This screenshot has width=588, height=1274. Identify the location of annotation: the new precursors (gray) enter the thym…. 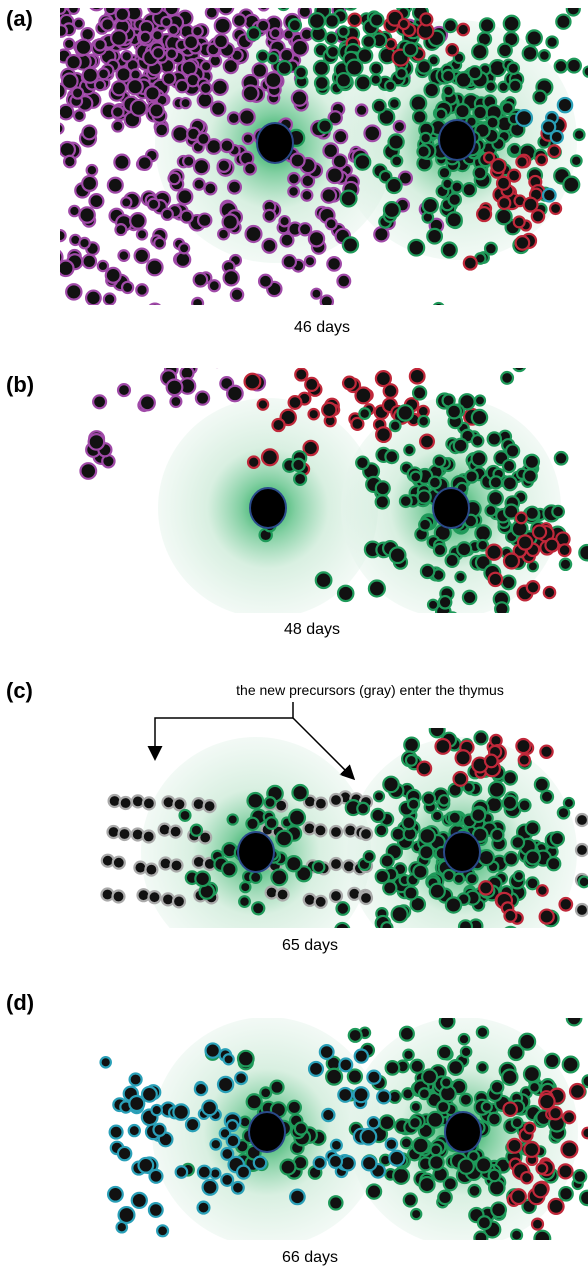
(370, 690).